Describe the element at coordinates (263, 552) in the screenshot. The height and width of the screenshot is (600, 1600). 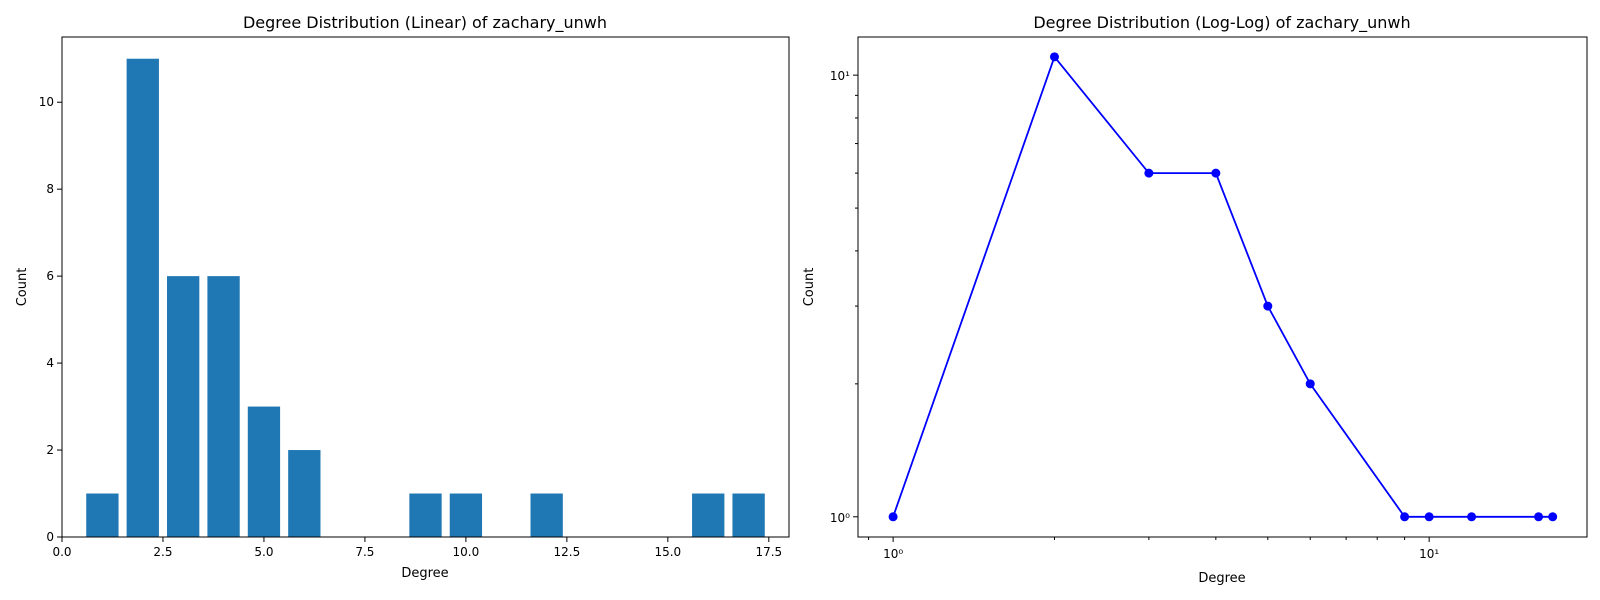
I see `x-tick-label: 5.0` at that location.